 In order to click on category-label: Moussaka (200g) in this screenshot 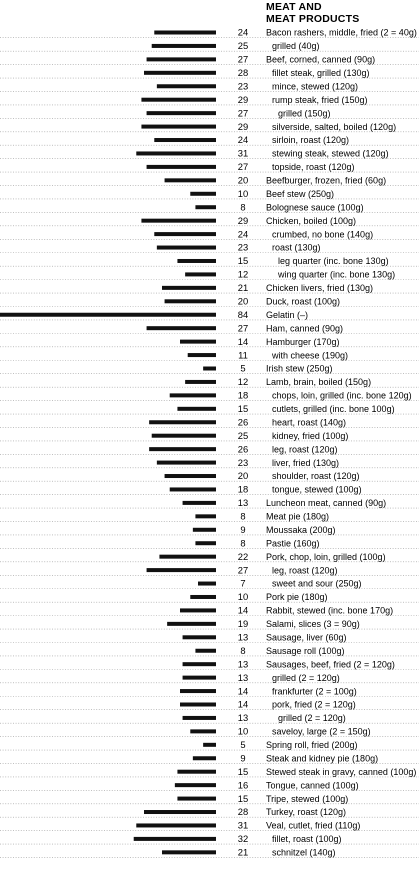, I will do `click(301, 530)`.